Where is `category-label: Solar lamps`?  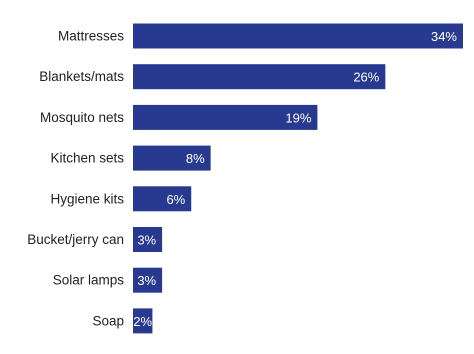
category-label: Solar lamps is located at coordinates (89, 280).